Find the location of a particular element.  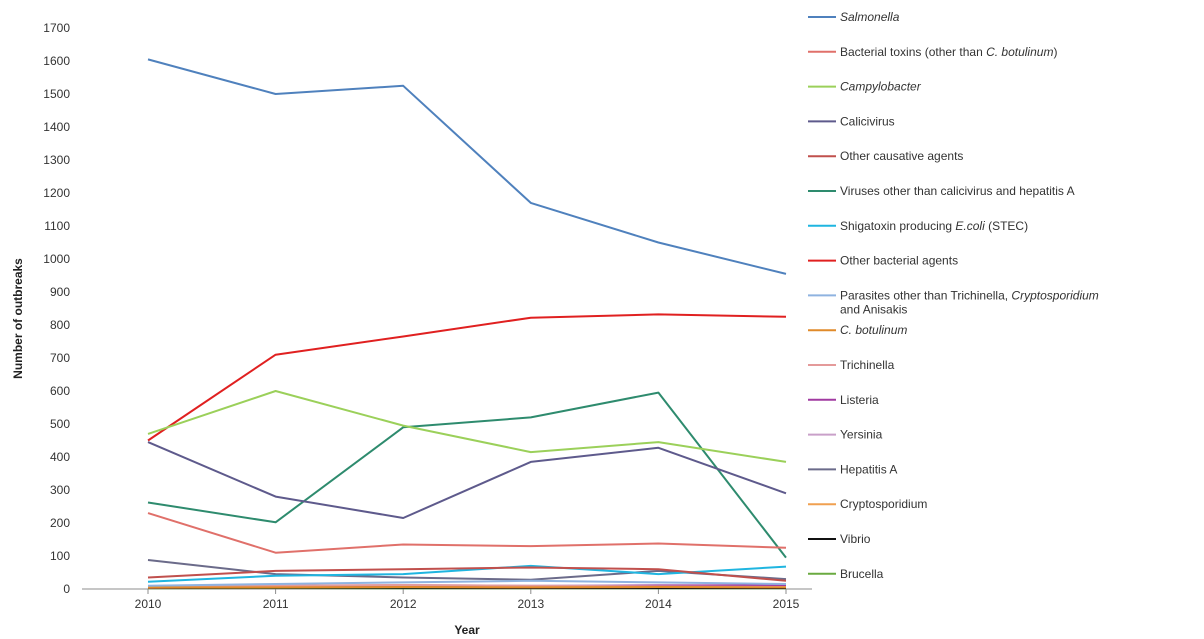

legend-label: C. botulinum is located at coordinates (873, 330).